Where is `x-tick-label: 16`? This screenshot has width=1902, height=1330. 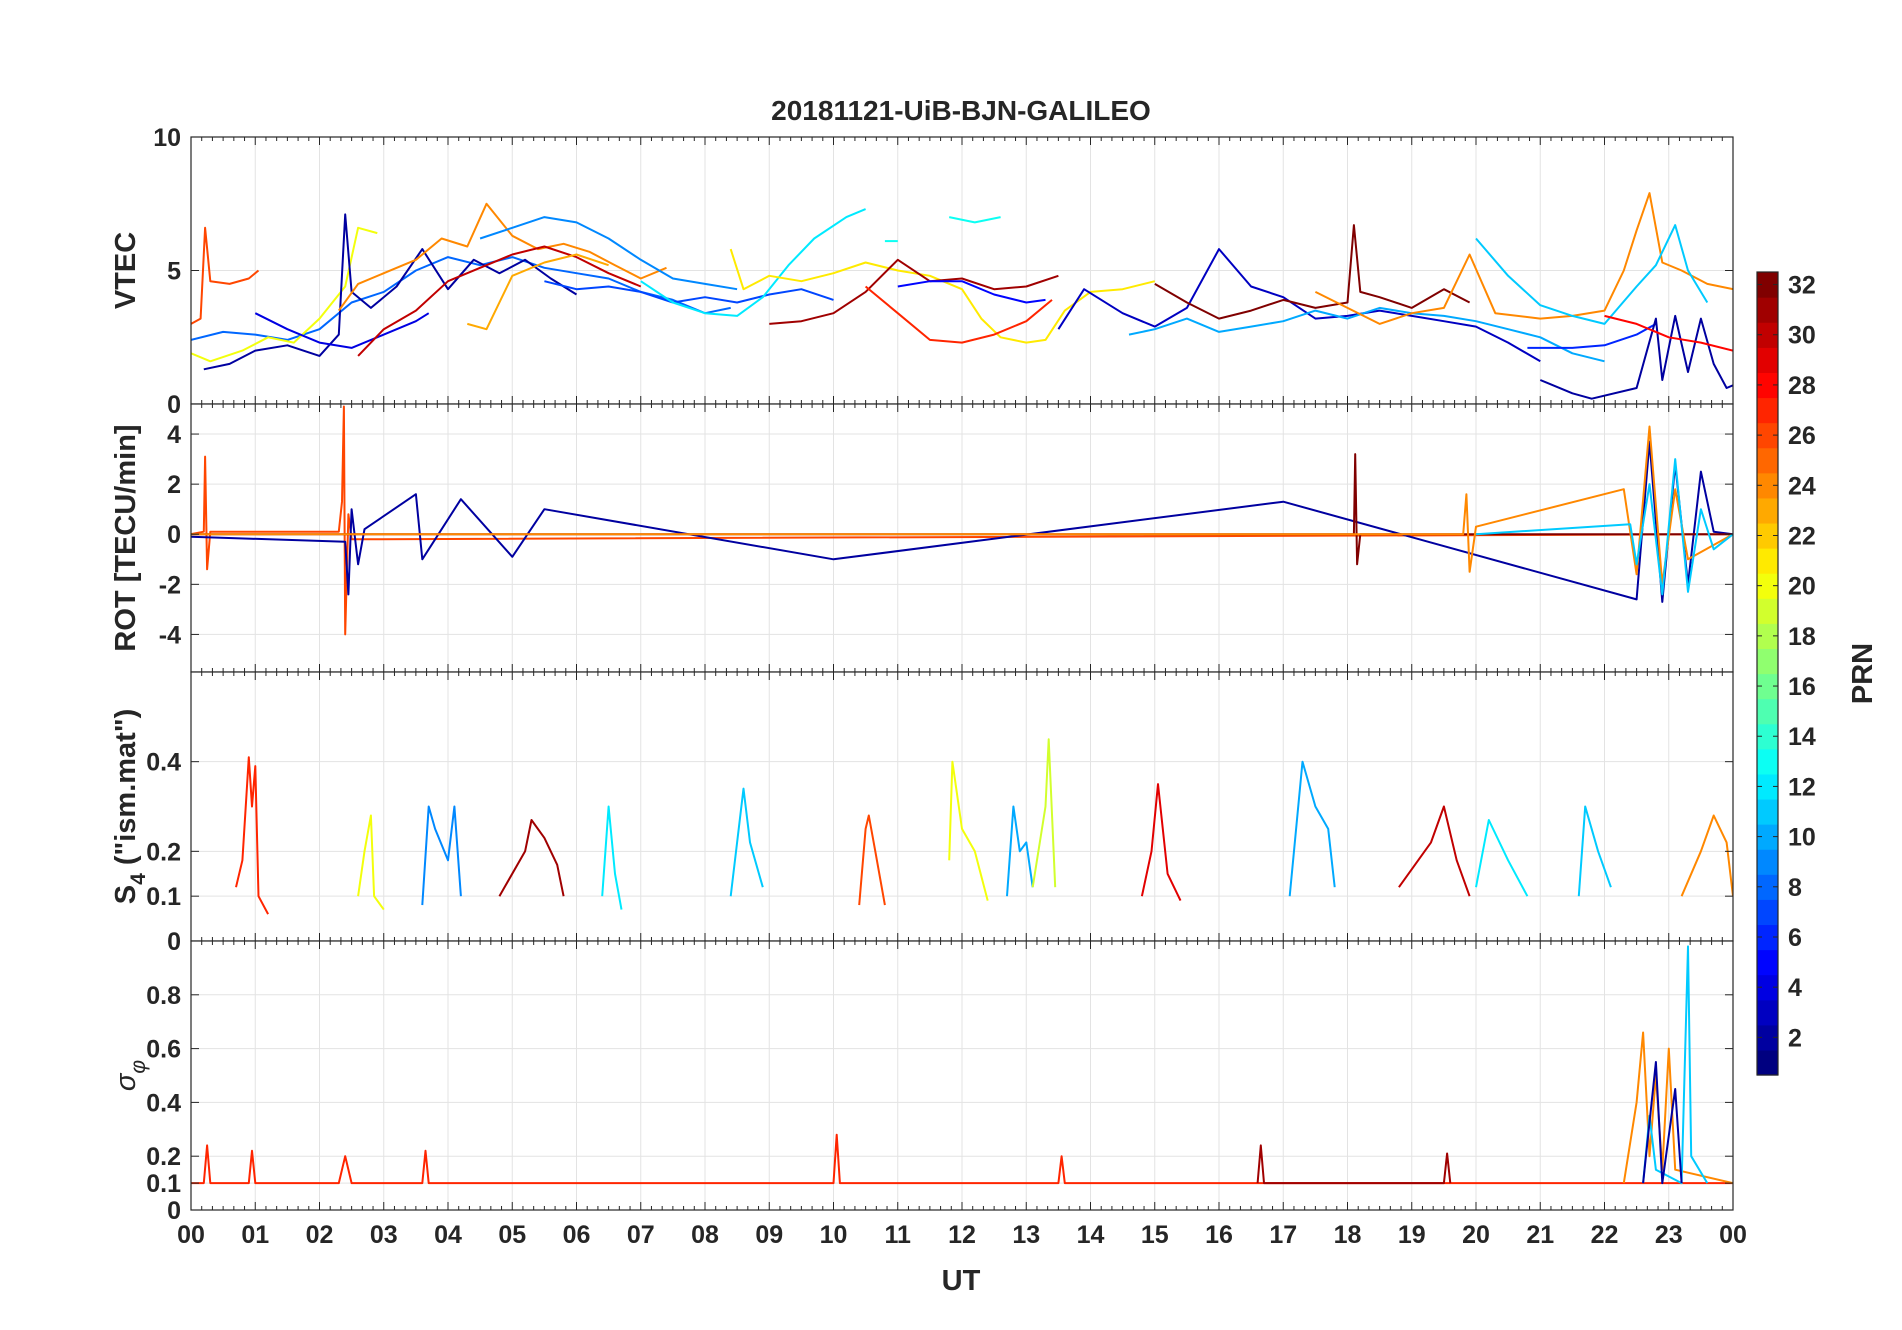 x-tick-label: 16 is located at coordinates (1219, 1235).